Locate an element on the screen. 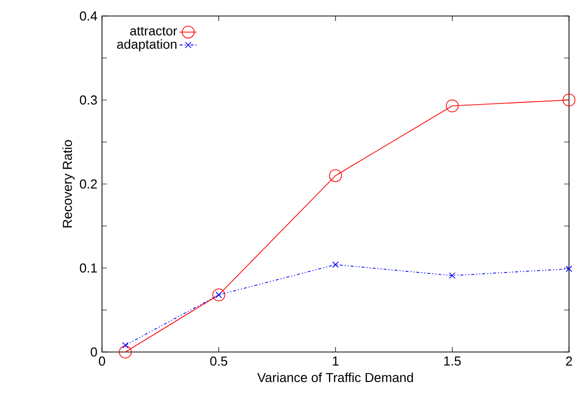 The height and width of the screenshot is (416, 578). x-axis-title: Variance of Traffic Demand is located at coordinates (335, 377).